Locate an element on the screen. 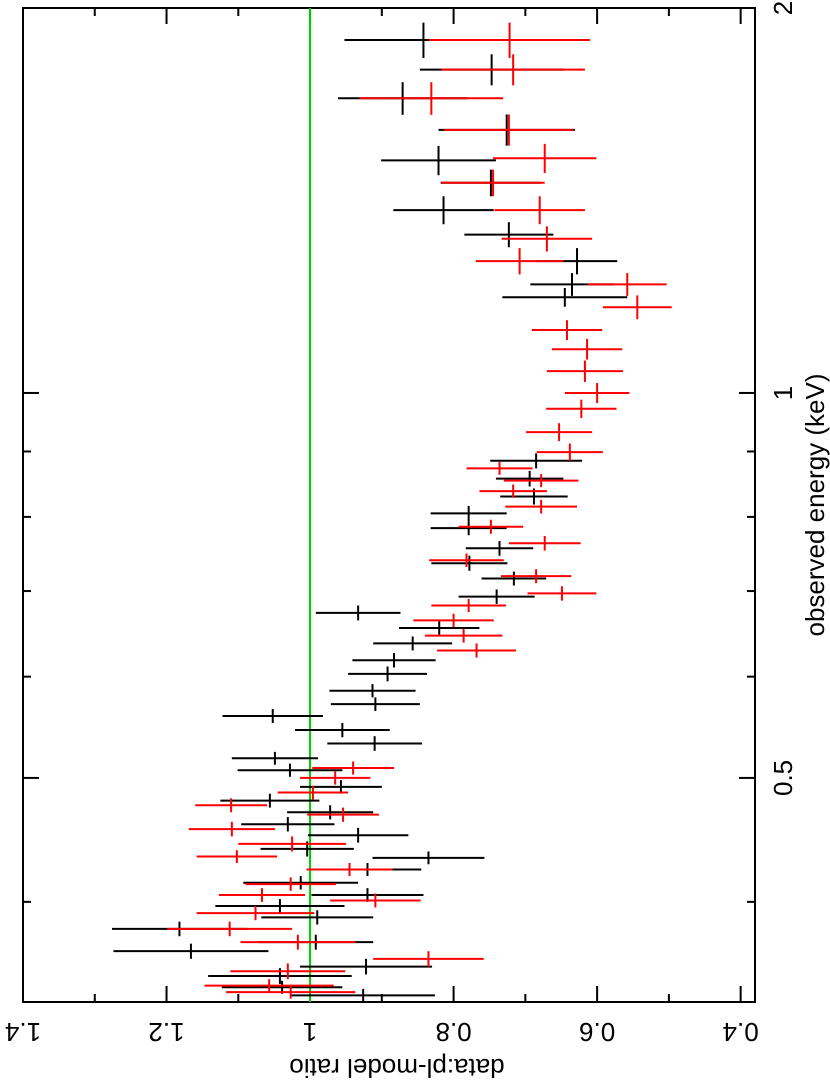  y-axis-label: data:pl-model ratio is located at coordinates (396, 1068).